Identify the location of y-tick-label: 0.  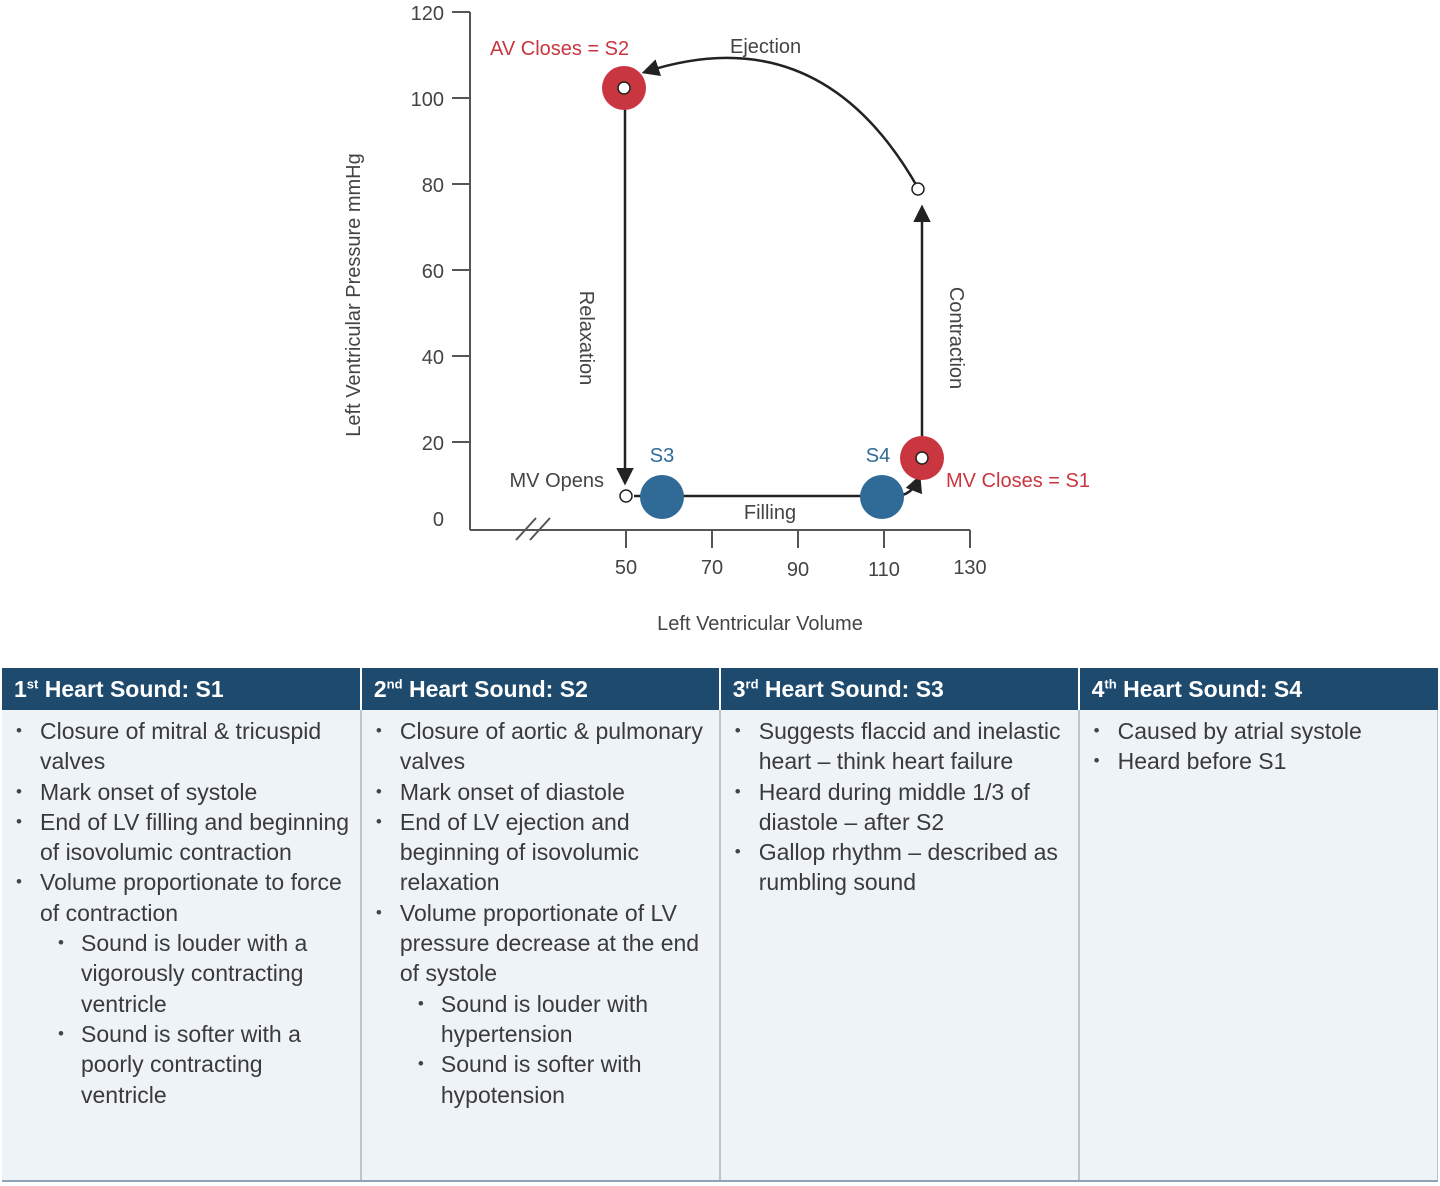
(438, 520).